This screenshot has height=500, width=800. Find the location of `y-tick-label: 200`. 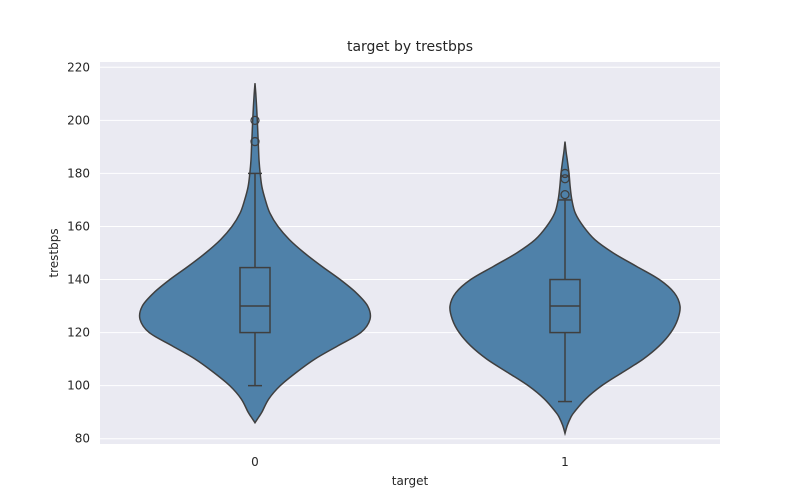

y-tick-label: 200 is located at coordinates (78, 120).